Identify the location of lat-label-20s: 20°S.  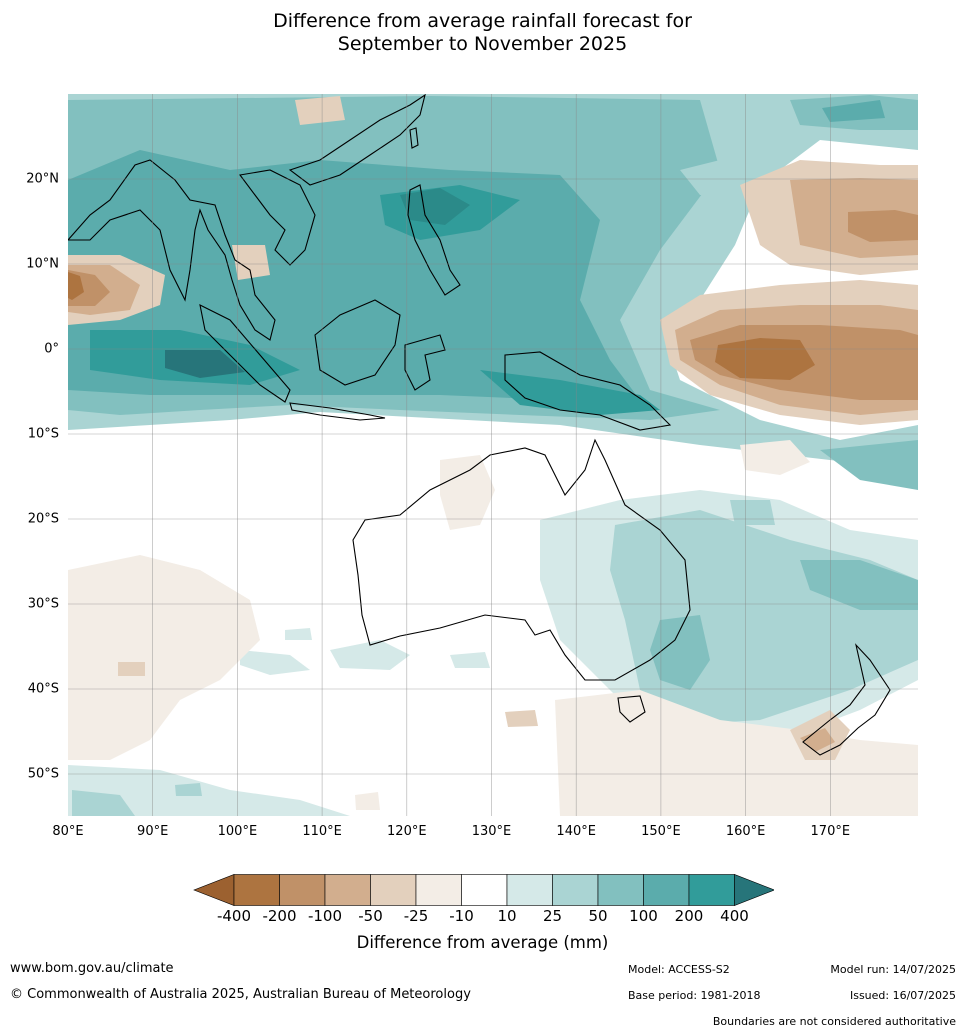
(43, 519).